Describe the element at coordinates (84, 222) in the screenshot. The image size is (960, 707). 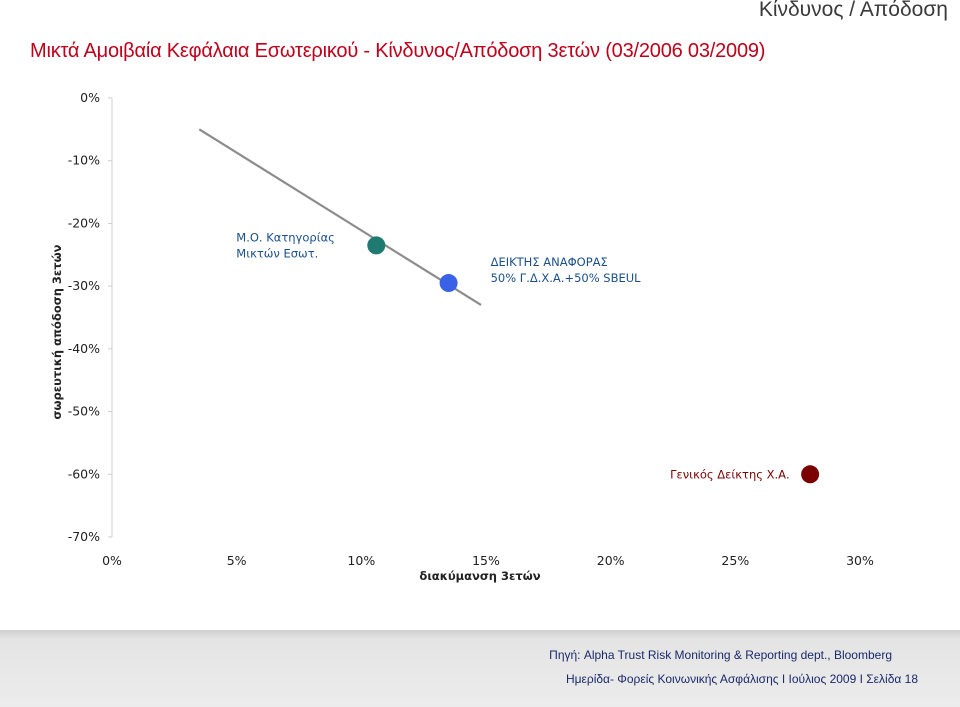
I see `y-tick-label: -20%` at that location.